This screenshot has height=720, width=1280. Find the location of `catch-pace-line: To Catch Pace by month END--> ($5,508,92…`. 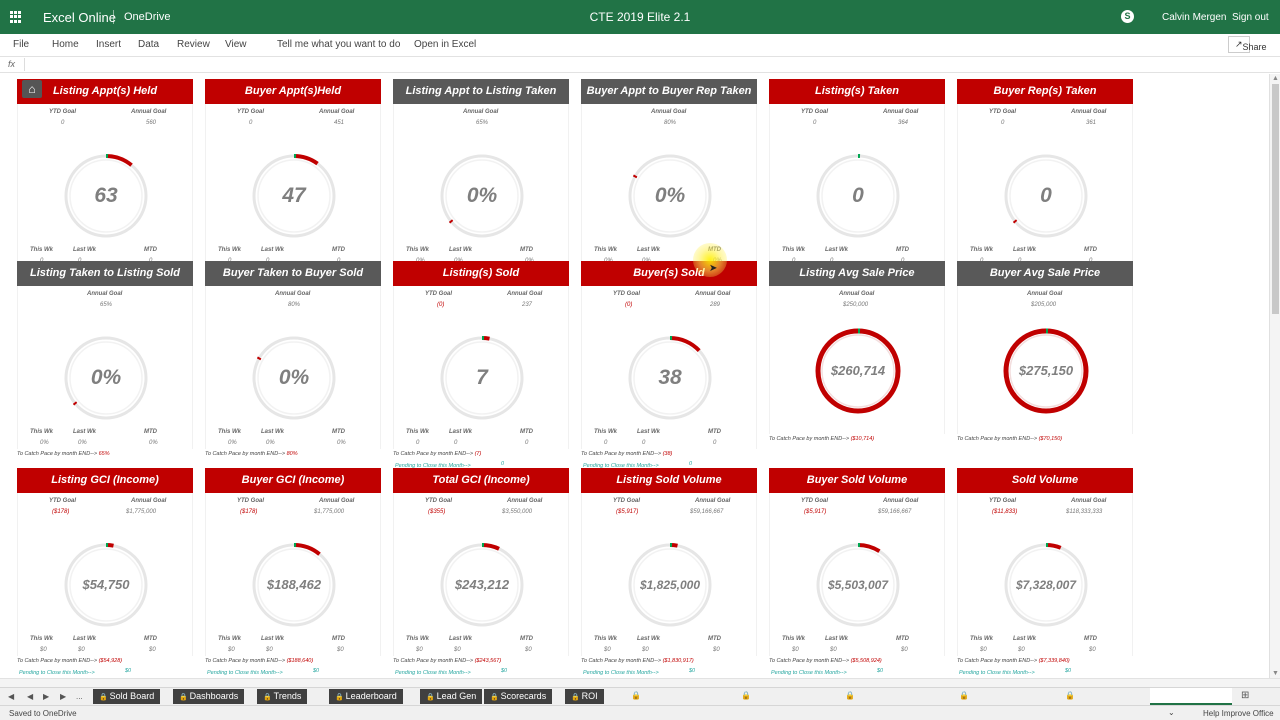

catch-pace-line: To Catch Pace by month END--> ($5,508,92… is located at coordinates (825, 661).